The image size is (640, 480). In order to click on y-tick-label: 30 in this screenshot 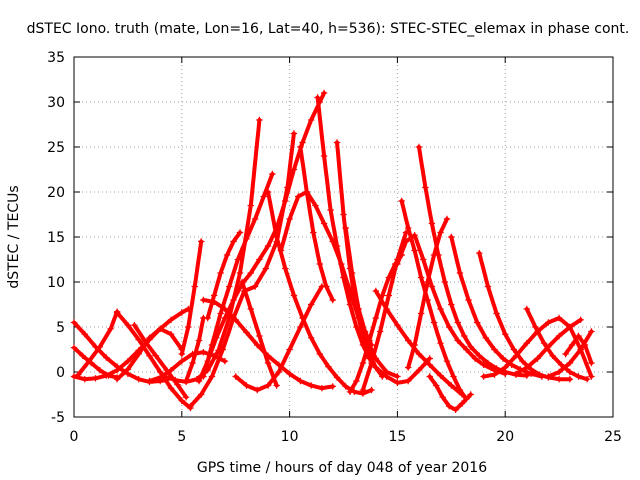, I will do `click(56, 103)`.